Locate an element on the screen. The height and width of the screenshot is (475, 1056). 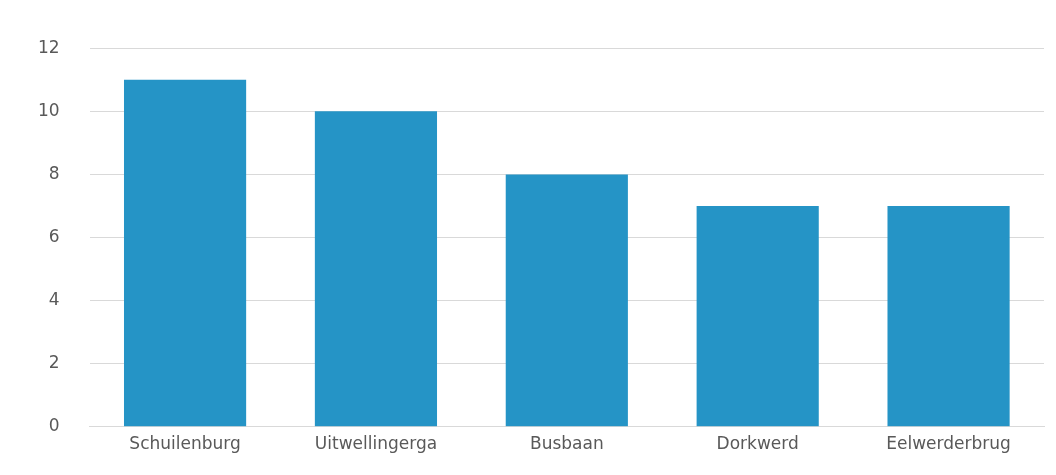
y-tick-label: 6 is located at coordinates (54, 235).